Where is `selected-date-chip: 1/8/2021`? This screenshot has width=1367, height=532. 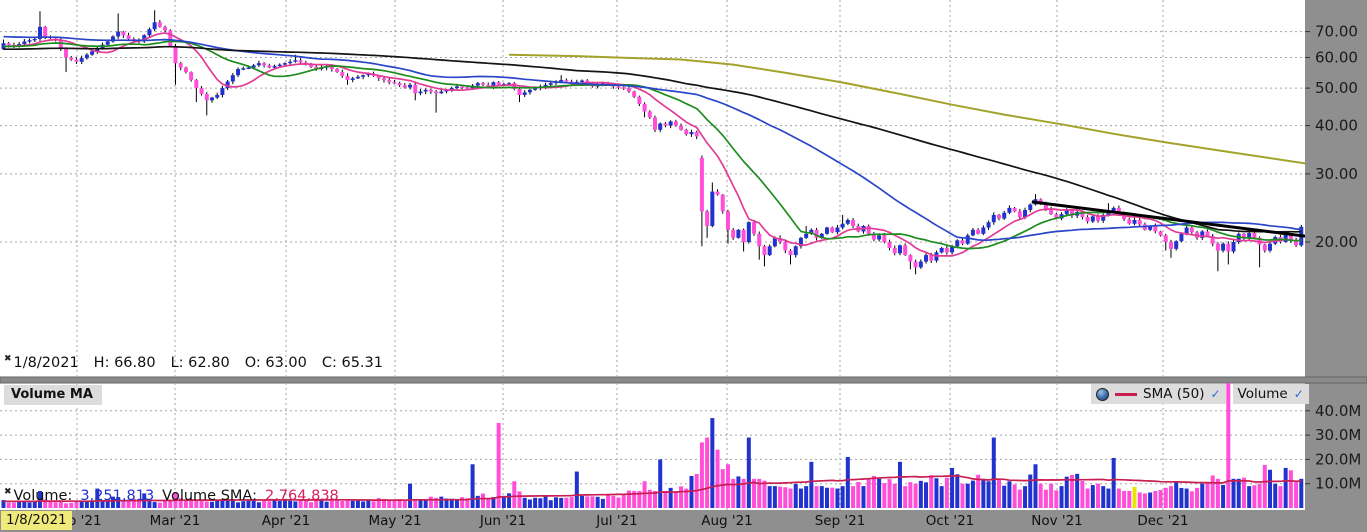 selected-date-chip: 1/8/2021 is located at coordinates (36, 520).